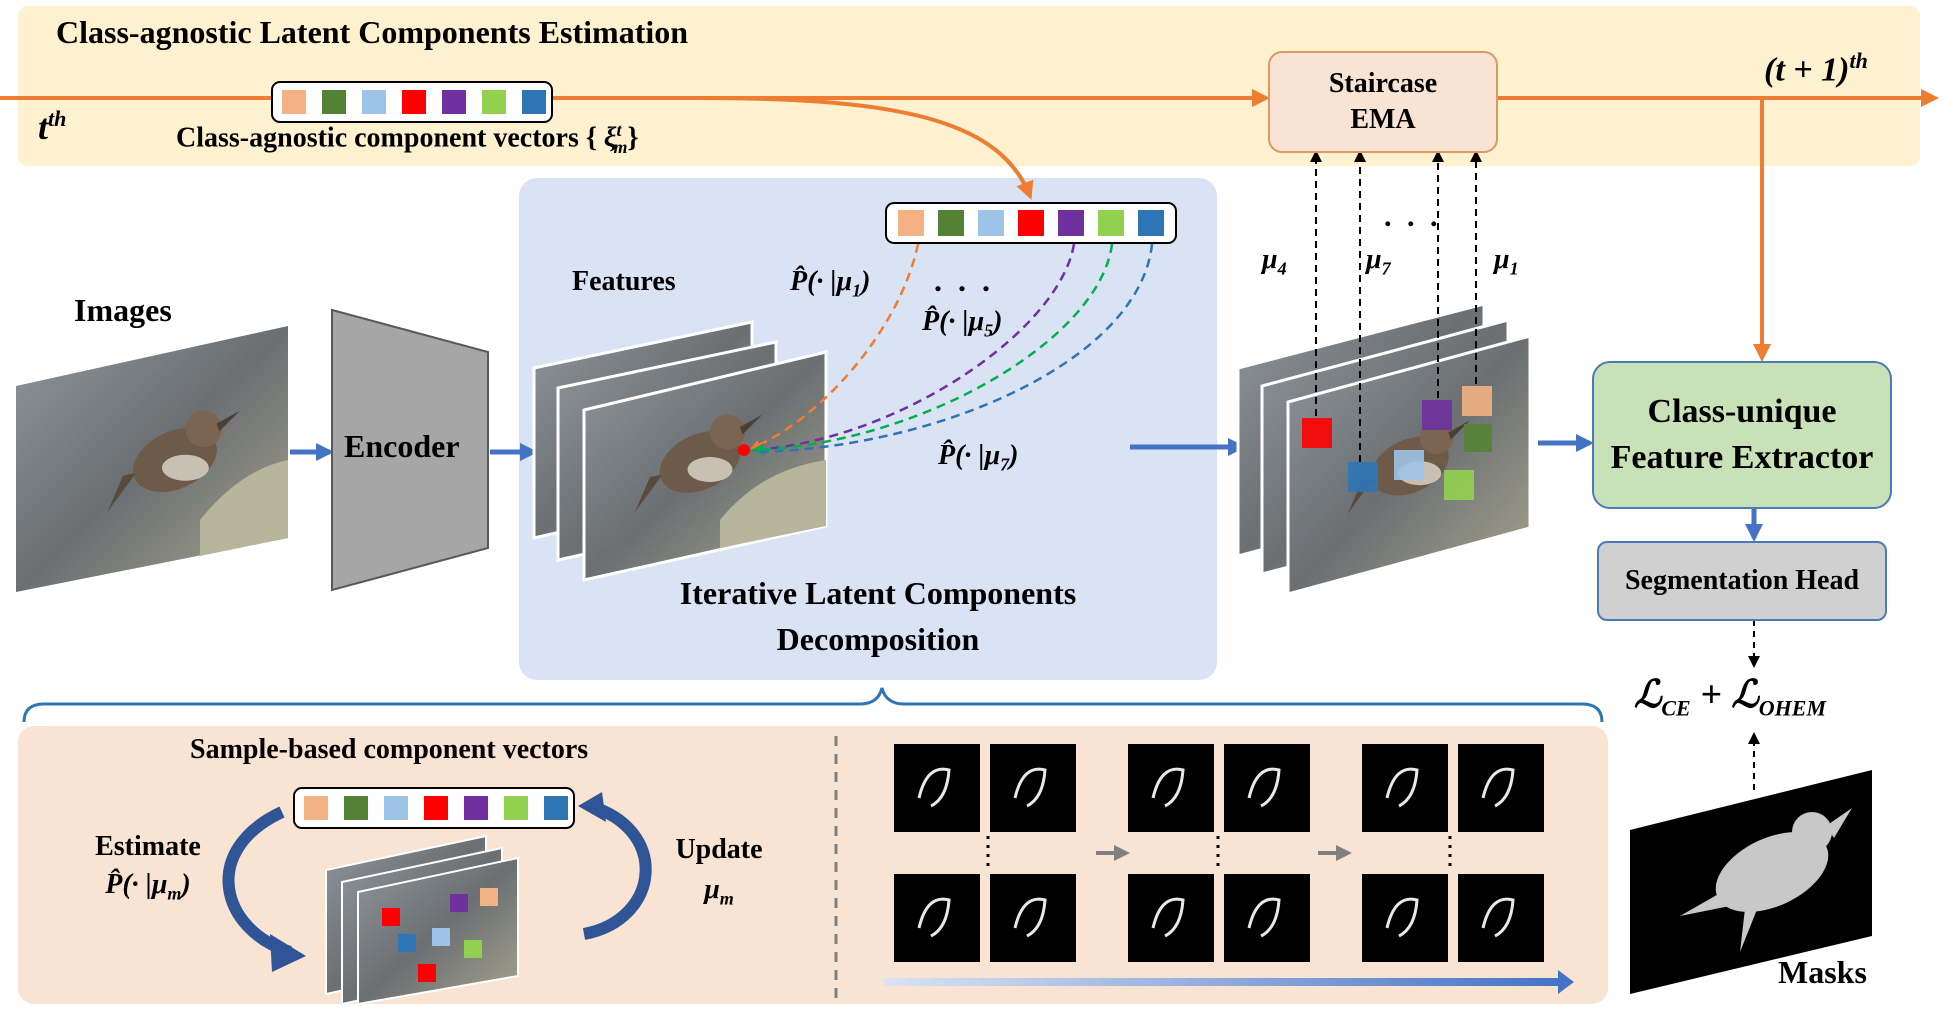 Image resolution: width=1945 pixels, height=1013 pixels. What do you see at coordinates (1816, 68) in the screenshot?
I see `t-plus-one-label: (t + 1)th` at bounding box center [1816, 68].